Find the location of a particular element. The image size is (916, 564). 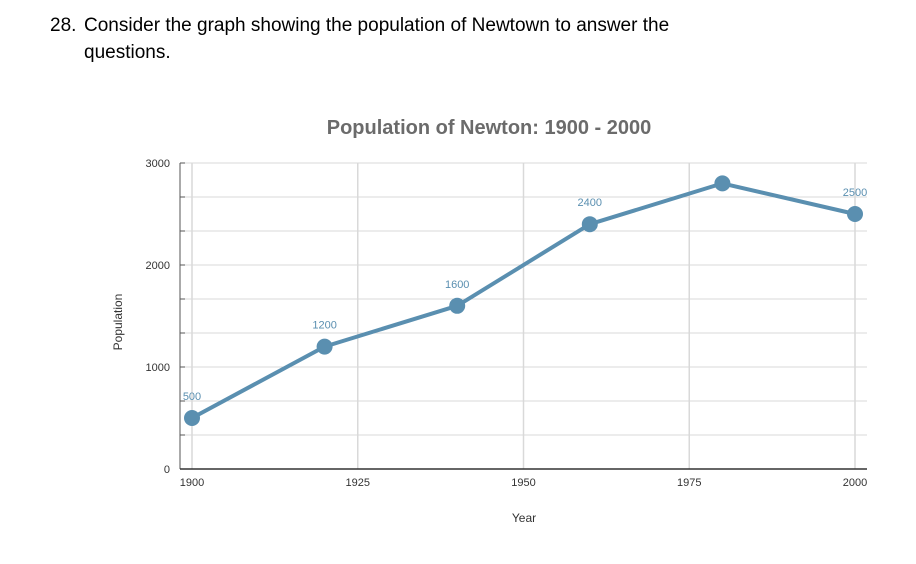

data-label: 1200 is located at coordinates (324, 326).